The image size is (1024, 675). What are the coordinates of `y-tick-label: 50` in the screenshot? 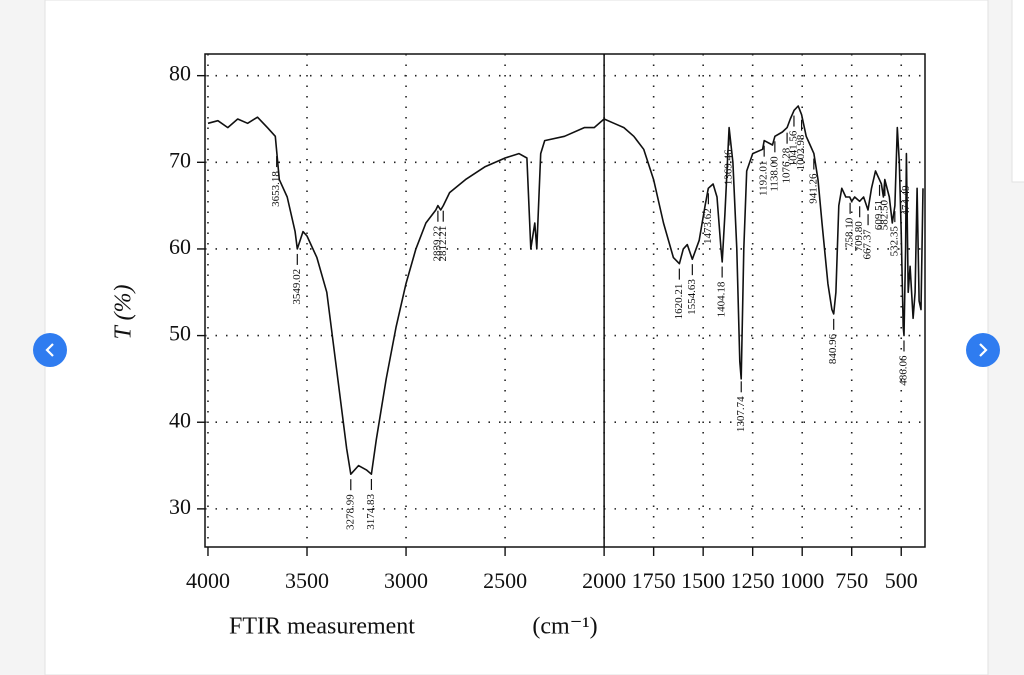 It's located at (180, 333).